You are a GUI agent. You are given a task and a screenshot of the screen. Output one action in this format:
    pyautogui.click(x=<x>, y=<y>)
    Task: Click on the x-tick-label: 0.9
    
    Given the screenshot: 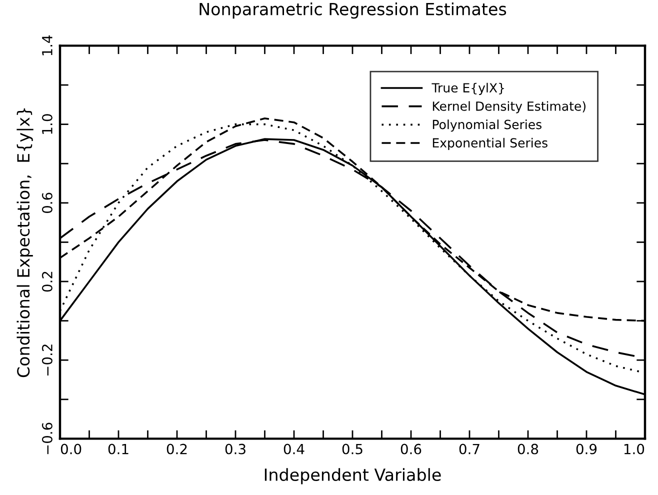 What is the action you would take?
    pyautogui.click(x=586, y=449)
    